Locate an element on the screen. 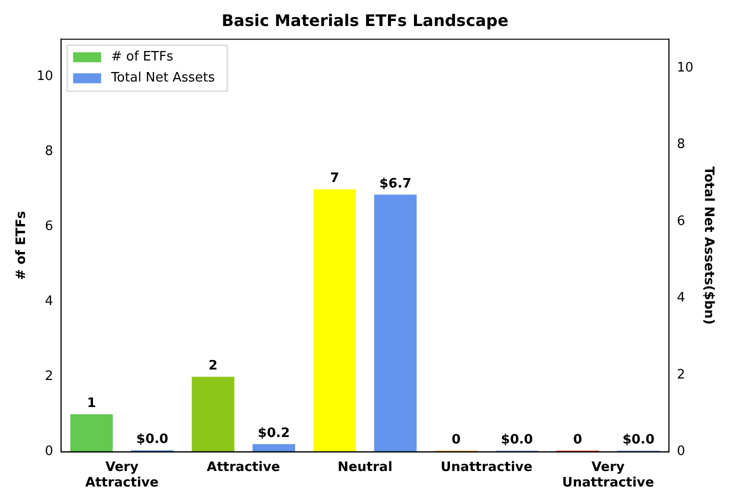 The width and height of the screenshot is (730, 500). y2-tick-label: 0 is located at coordinates (681, 452).